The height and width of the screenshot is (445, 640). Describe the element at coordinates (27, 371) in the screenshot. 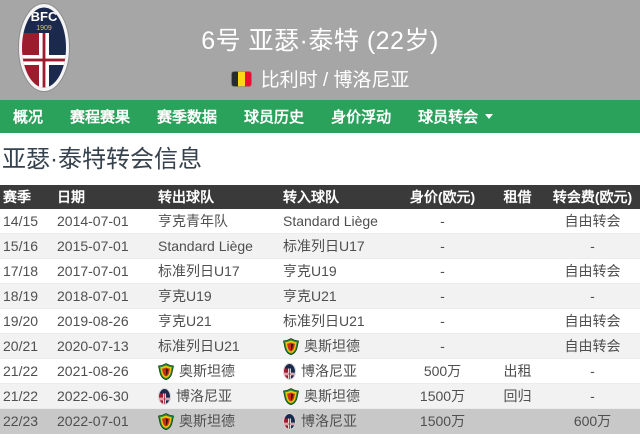

I see `season-cell: 21/22` at that location.